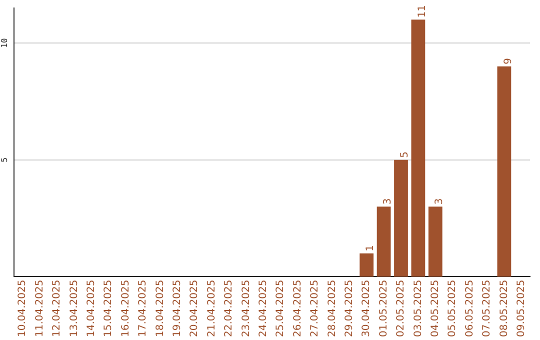 The height and width of the screenshot is (340, 540). I want to click on x-tick-label: 15.04.2025, so click(108, 309).